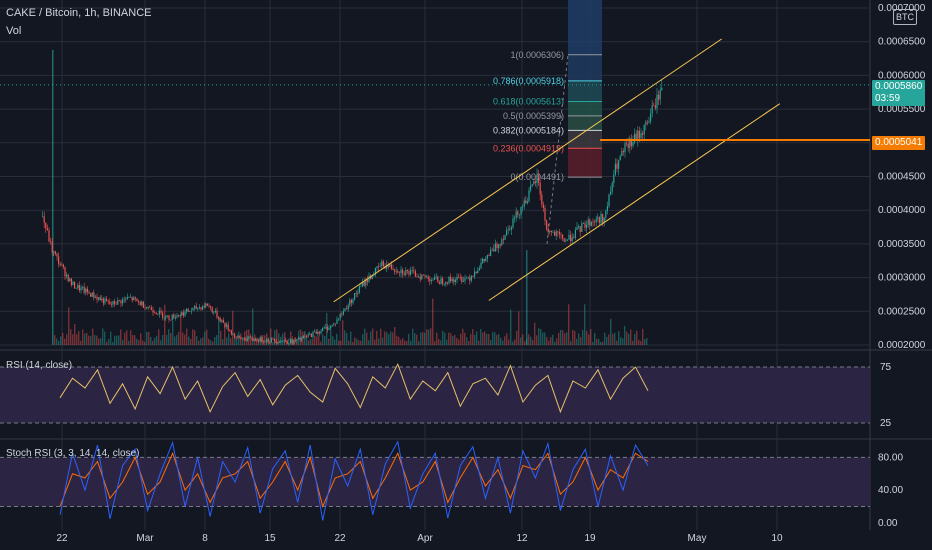  Describe the element at coordinates (528, 81) in the screenshot. I see `fibonacci-level-label: 0.786(0.0005918)` at that location.